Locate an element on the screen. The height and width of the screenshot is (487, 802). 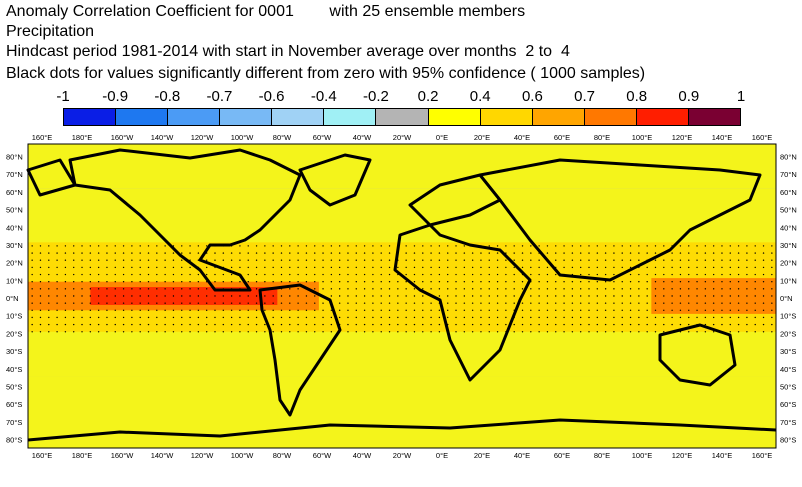
north-america-coast is located at coordinates (185, 220).